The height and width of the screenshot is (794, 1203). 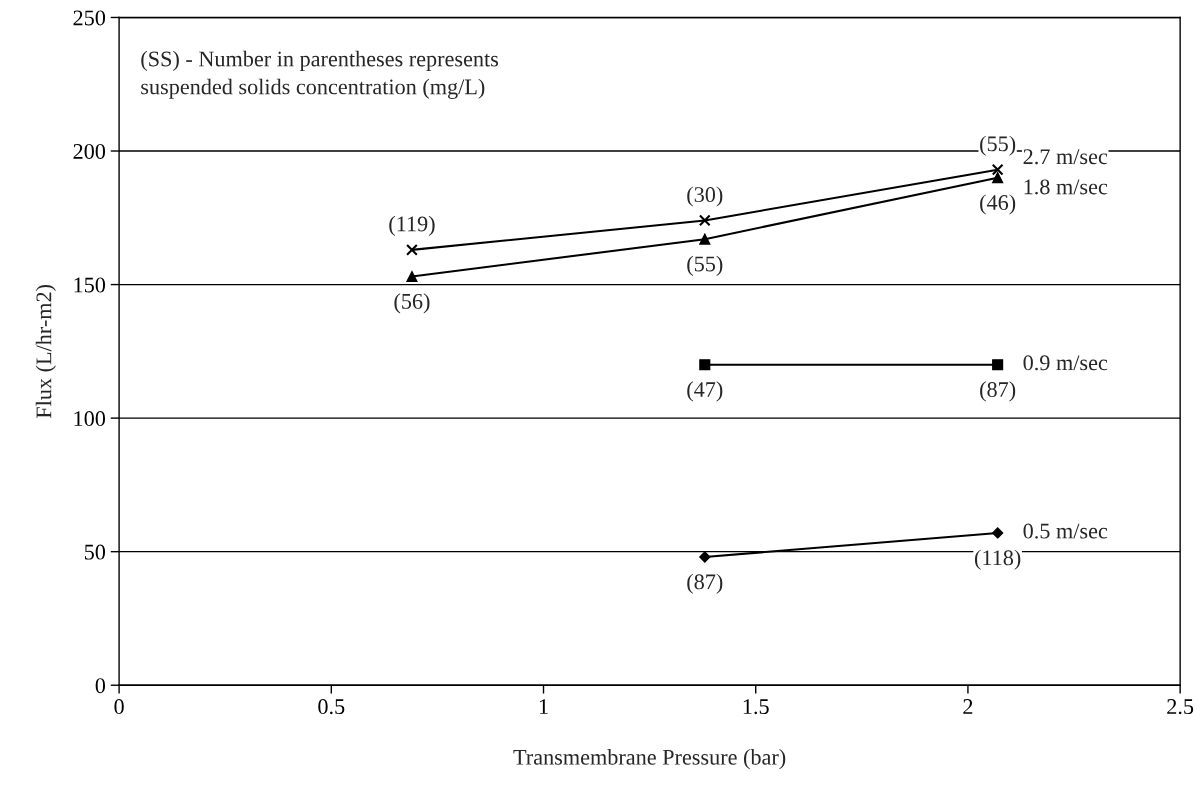 What do you see at coordinates (89, 18) in the screenshot?
I see `y-tick-label: 250` at bounding box center [89, 18].